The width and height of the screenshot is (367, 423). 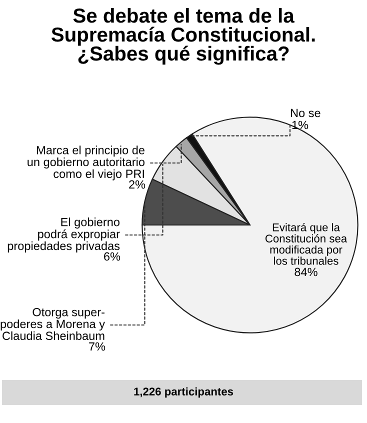 I want to click on data-label: 6%, so click(x=112, y=256).